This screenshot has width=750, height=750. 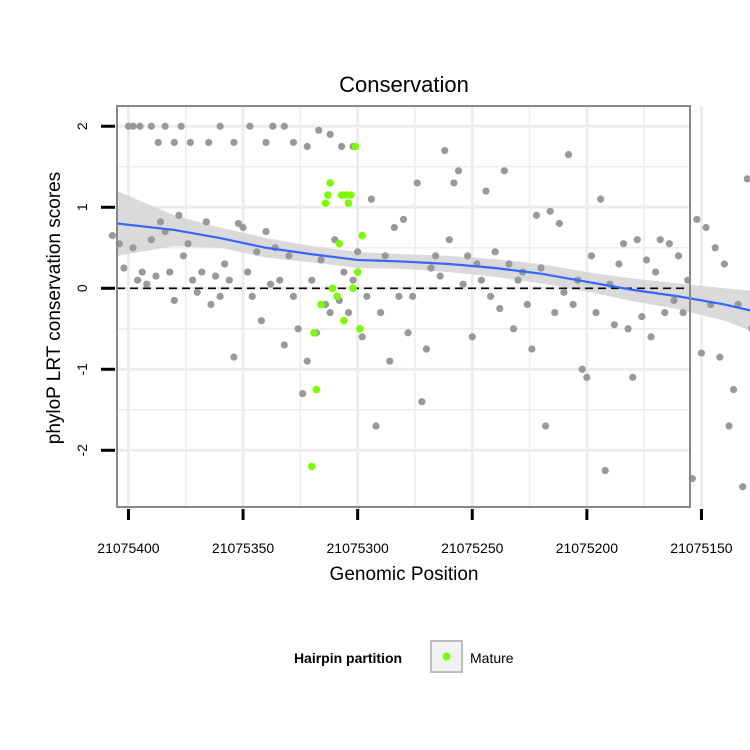 I want to click on y-axis-ticks: 2 1 0 -1 -2, so click(x=94, y=289).